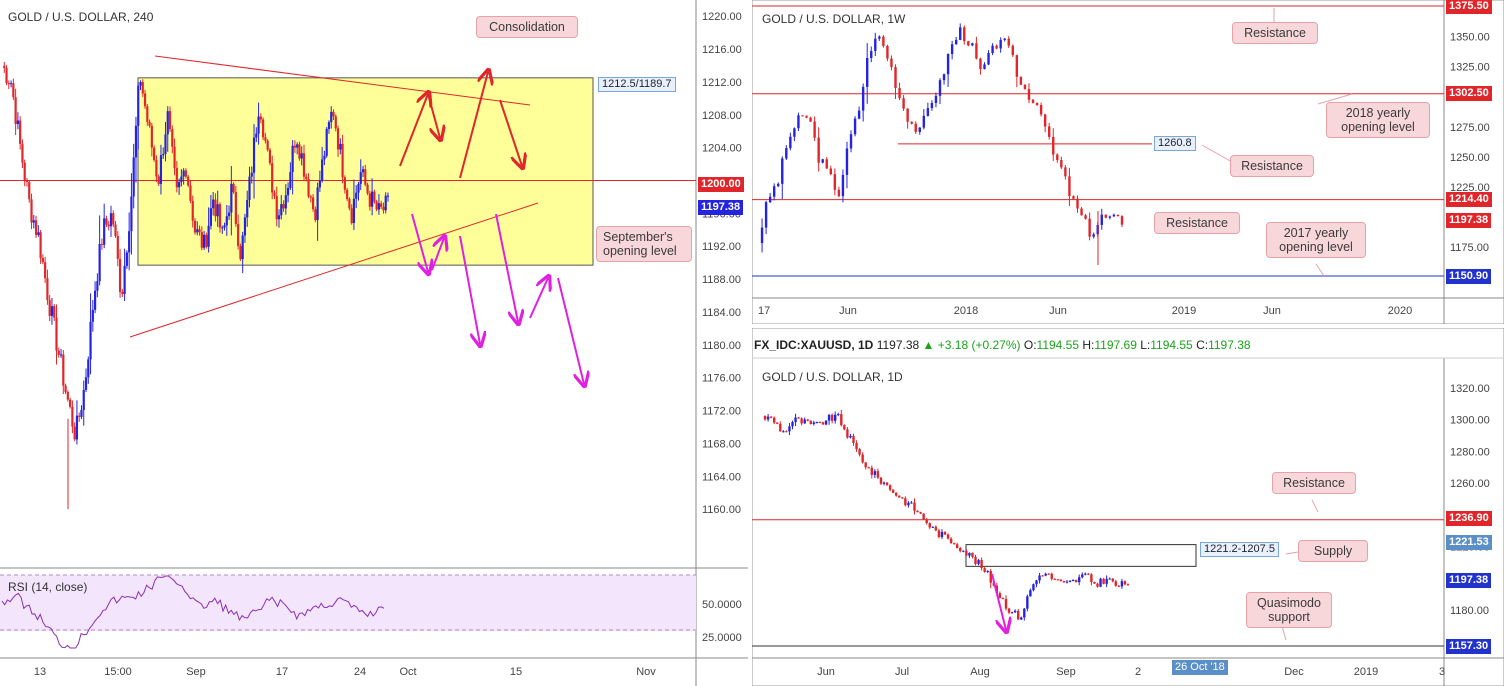 The image size is (1504, 686). What do you see at coordinates (928, 345) in the screenshot?
I see `up-arrow-icon: ▲` at bounding box center [928, 345].